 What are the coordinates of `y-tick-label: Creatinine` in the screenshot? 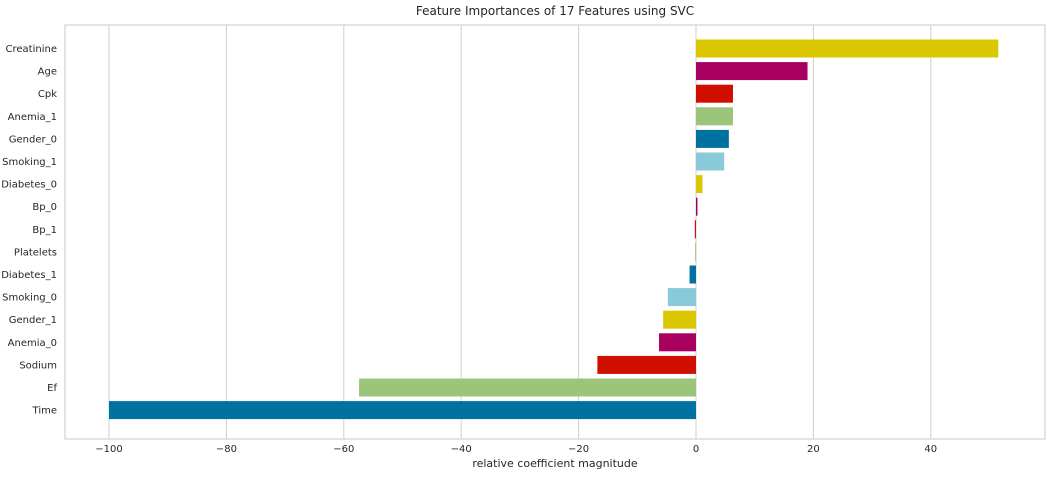 It's located at (31, 49).